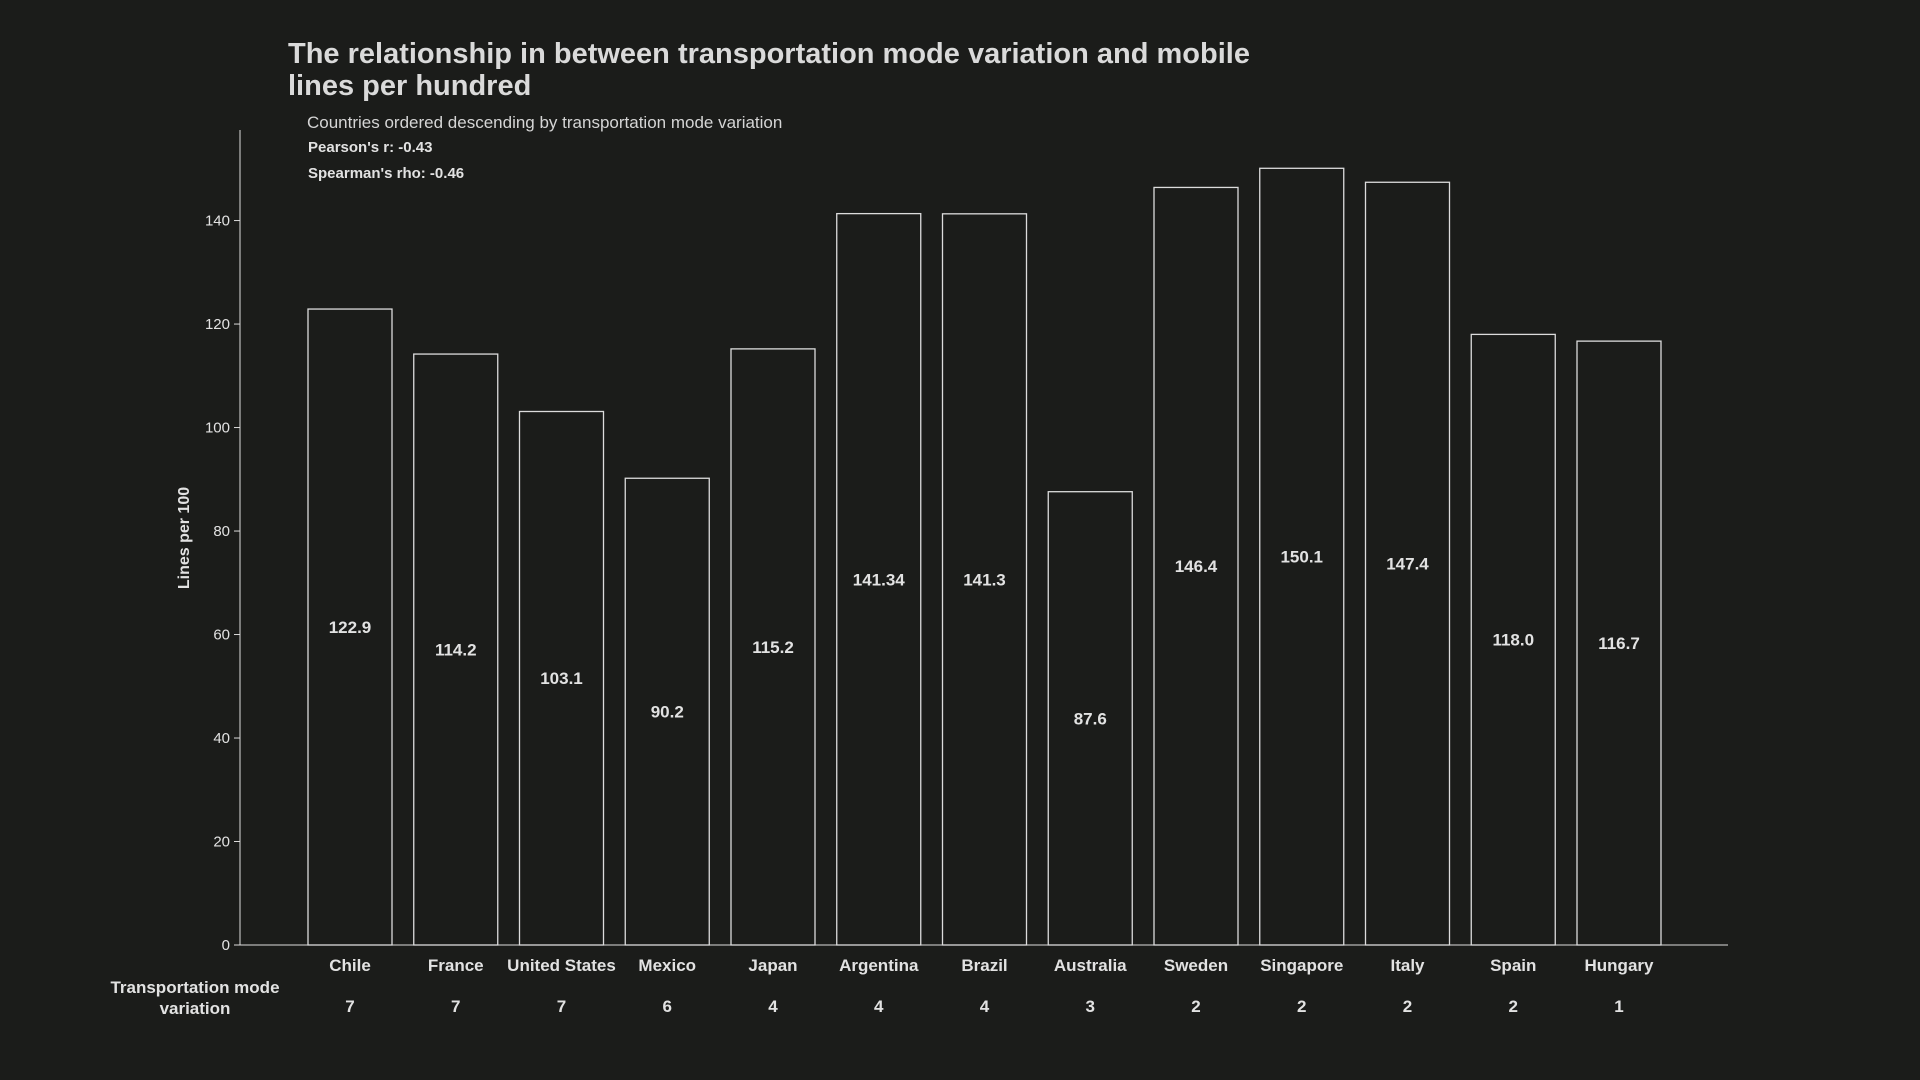  Describe the element at coordinates (217, 221) in the screenshot. I see `y-tick-label: 140` at that location.